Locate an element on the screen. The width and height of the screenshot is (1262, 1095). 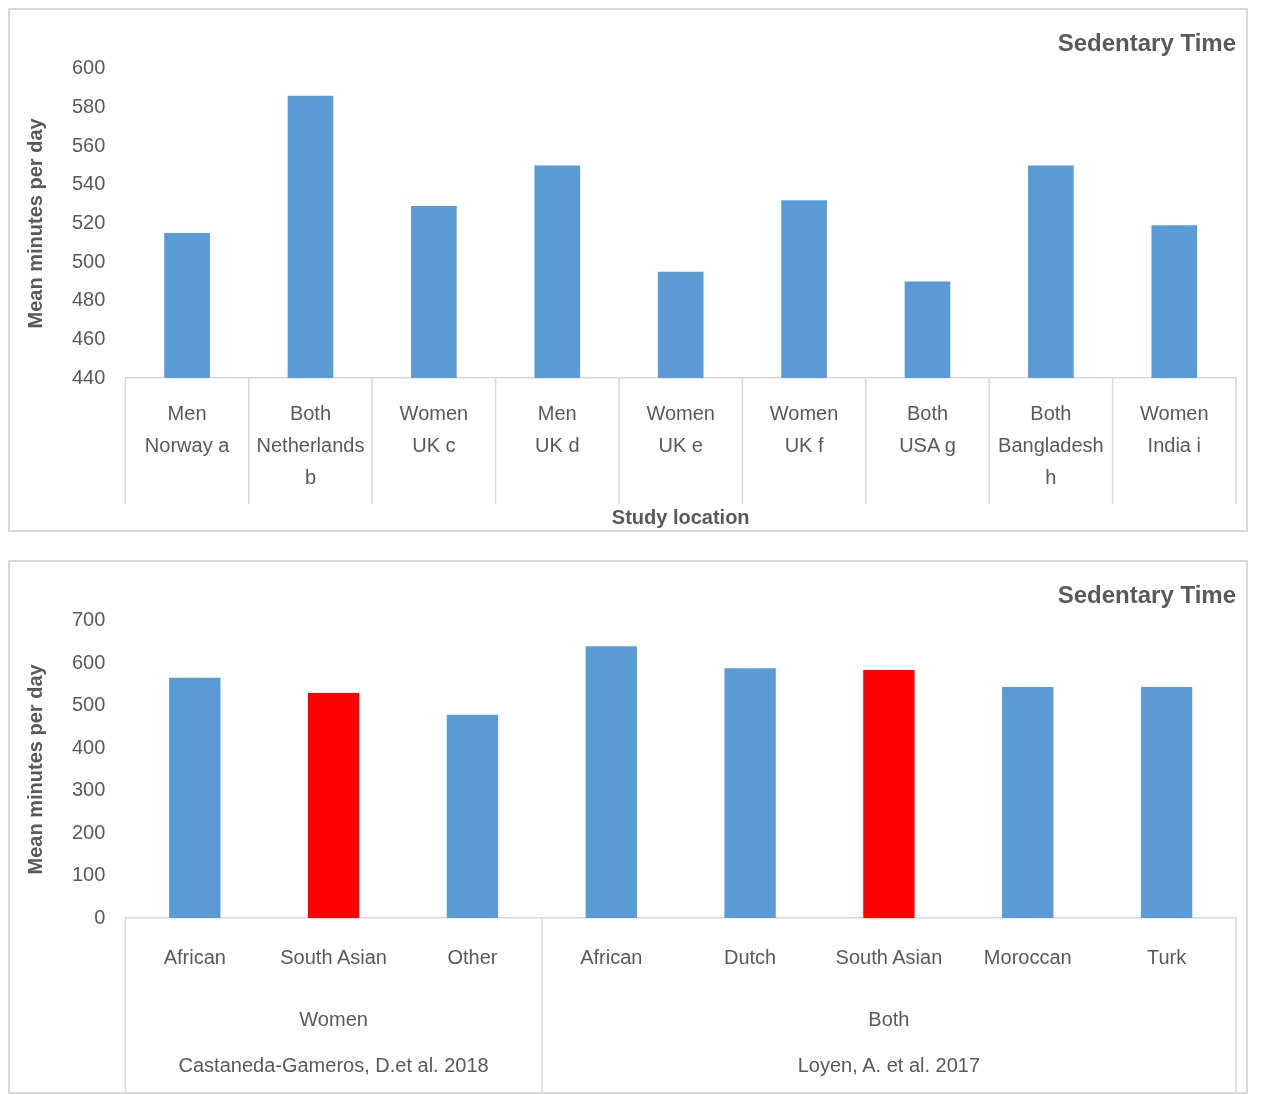
x-tick-label: Turk is located at coordinates (1167, 956).